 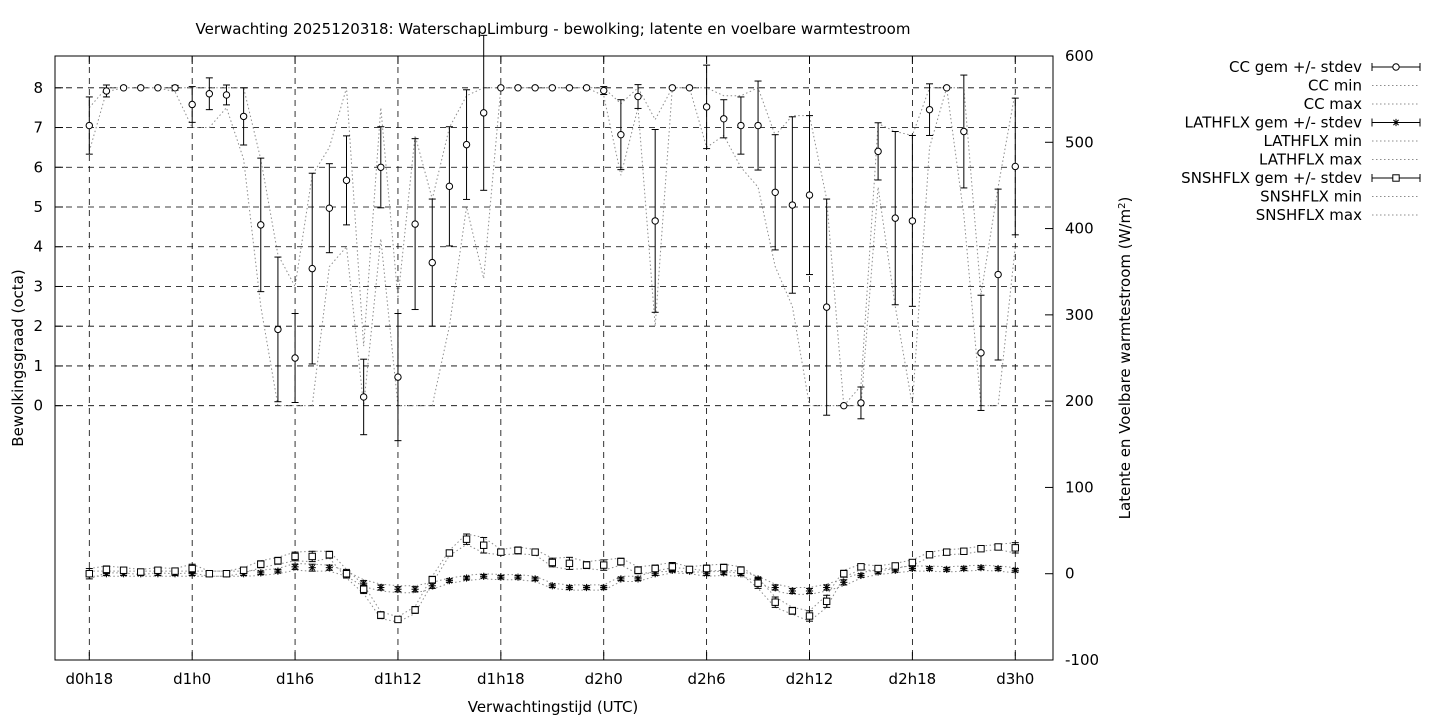 I want to click on legend-item: CC gem +/- stdev, so click(x=1325, y=67).